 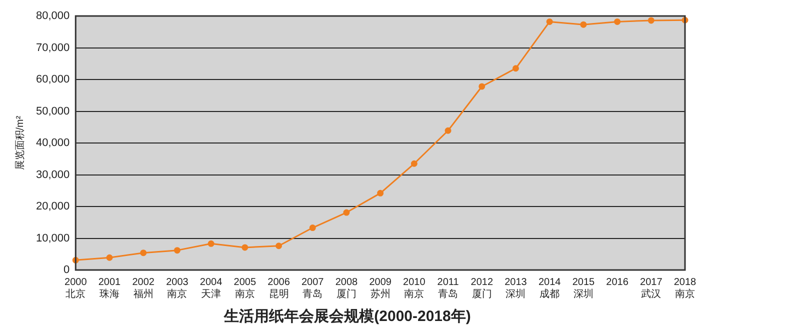 I want to click on x-tick-label: 2017 武汉, so click(x=651, y=288).